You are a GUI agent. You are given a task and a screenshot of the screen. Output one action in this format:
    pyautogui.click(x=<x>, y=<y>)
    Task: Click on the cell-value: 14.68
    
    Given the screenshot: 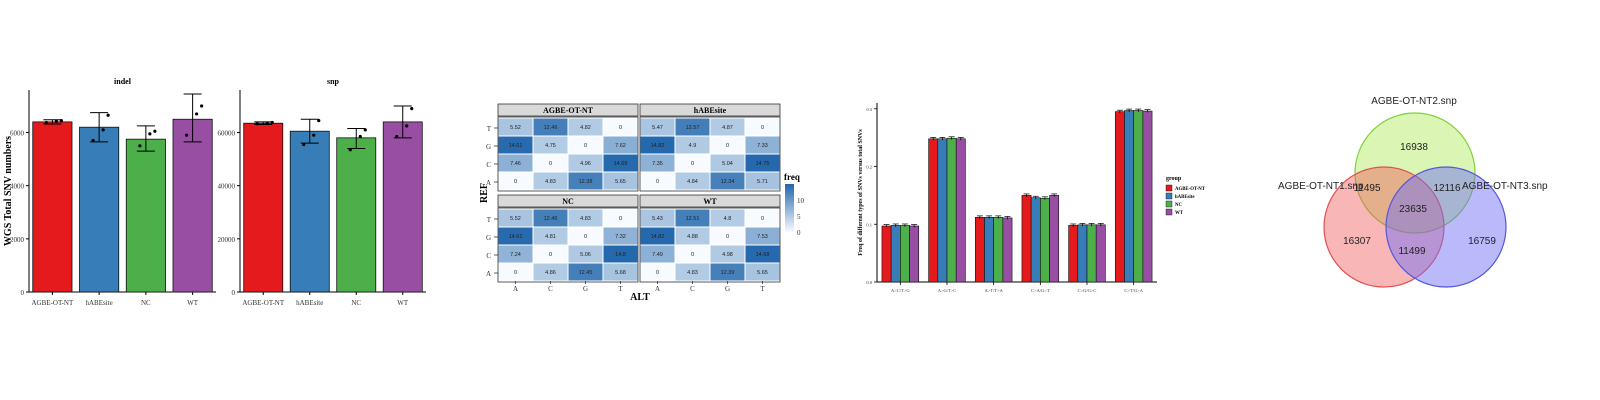 What is the action you would take?
    pyautogui.click(x=763, y=255)
    